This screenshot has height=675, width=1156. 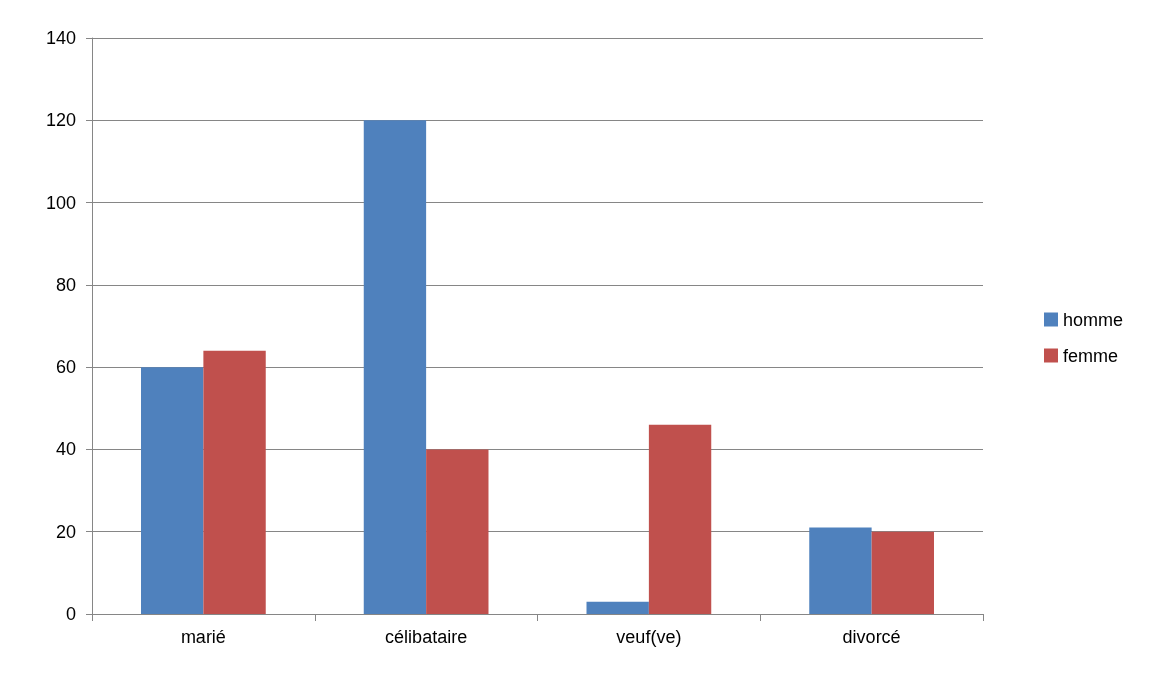 I want to click on y-tick-label: 100, so click(x=60, y=202).